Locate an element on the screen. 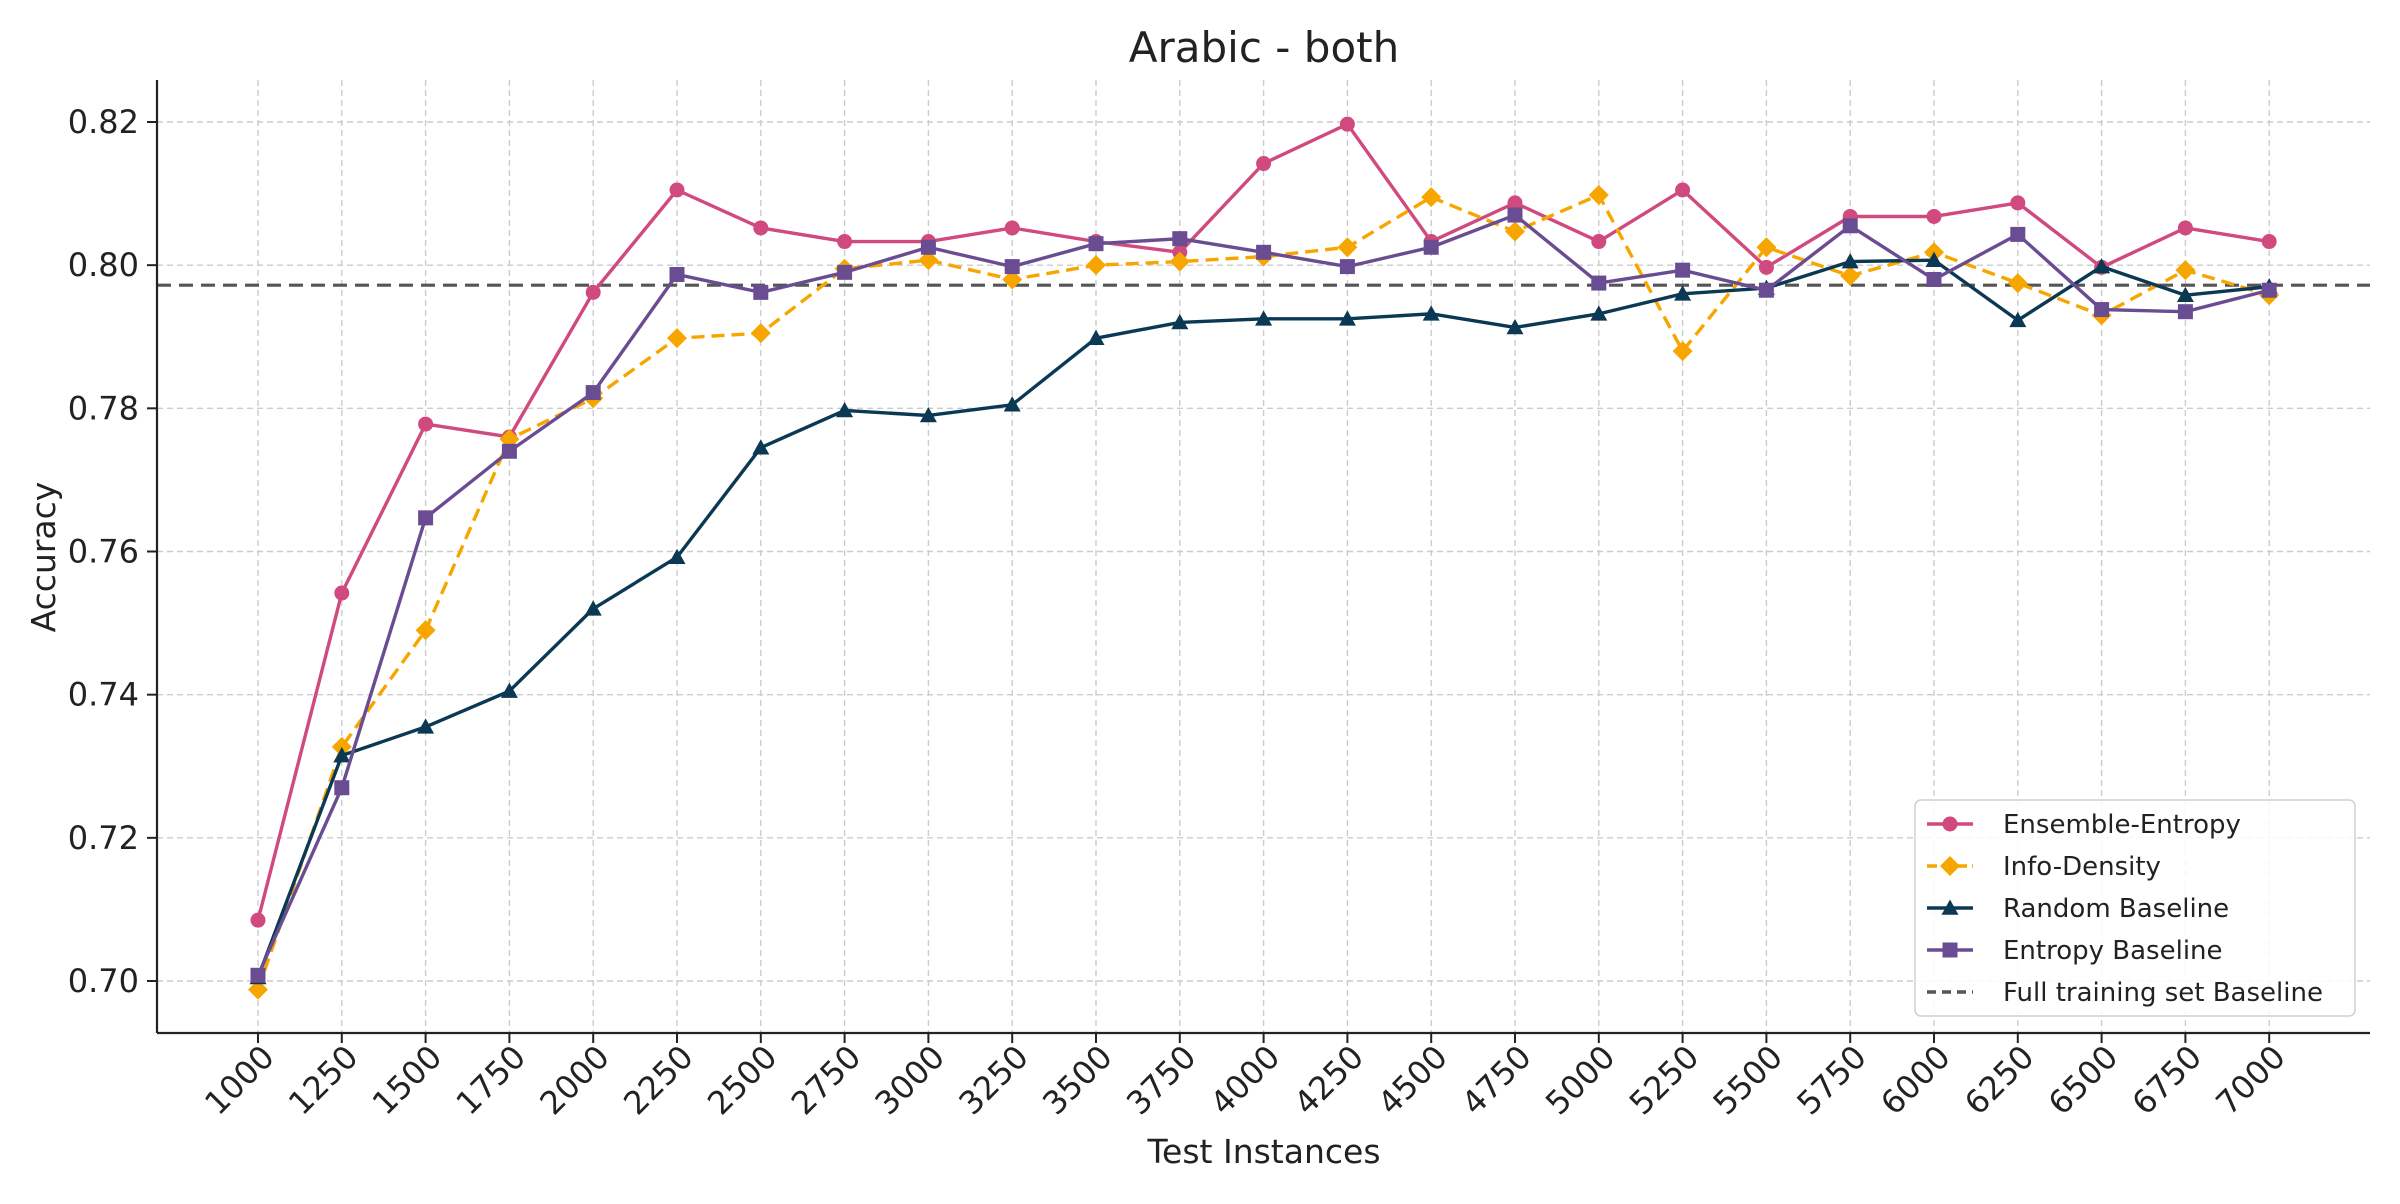 The width and height of the screenshot is (2400, 1204). legend-item-ensemble-entropy: Ensemble-Entropy is located at coordinates (2084, 825).